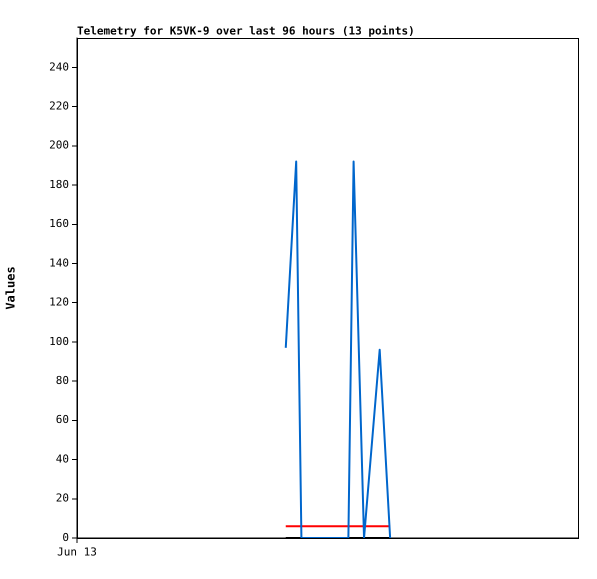 This screenshot has width=597, height=579. Describe the element at coordinates (59, 145) in the screenshot. I see `y-tick-label: 200` at that location.